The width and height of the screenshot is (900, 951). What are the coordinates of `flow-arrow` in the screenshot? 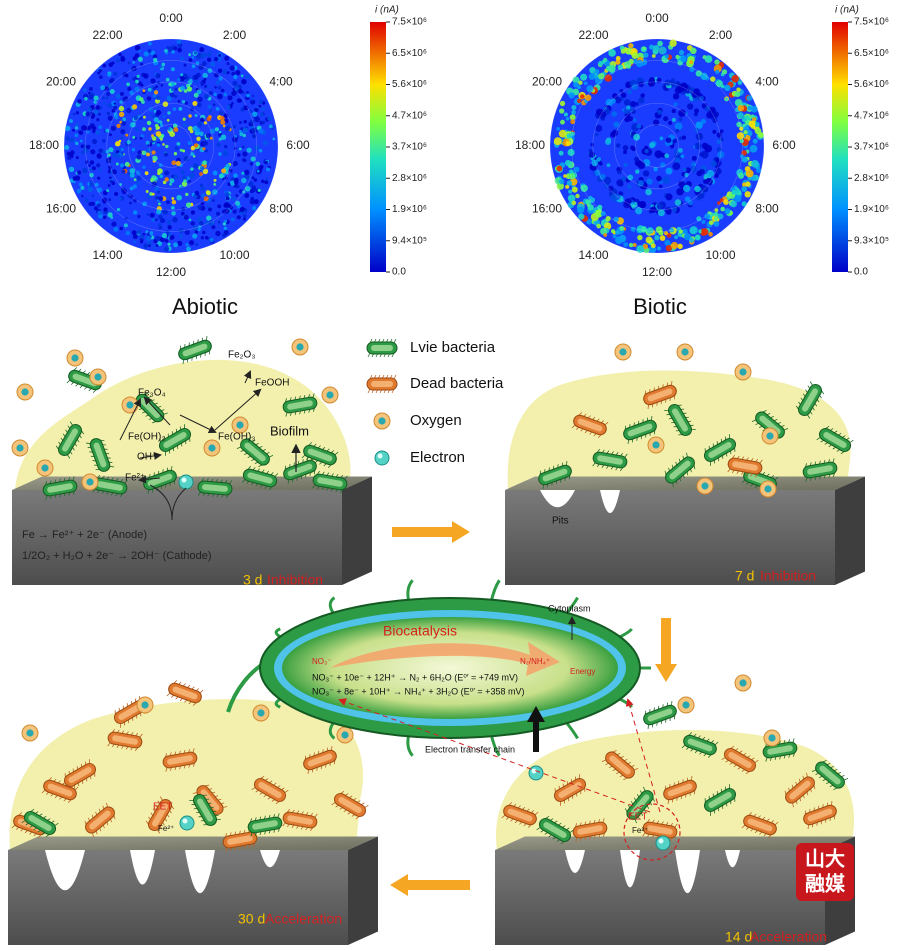 It's located at (430, 885).